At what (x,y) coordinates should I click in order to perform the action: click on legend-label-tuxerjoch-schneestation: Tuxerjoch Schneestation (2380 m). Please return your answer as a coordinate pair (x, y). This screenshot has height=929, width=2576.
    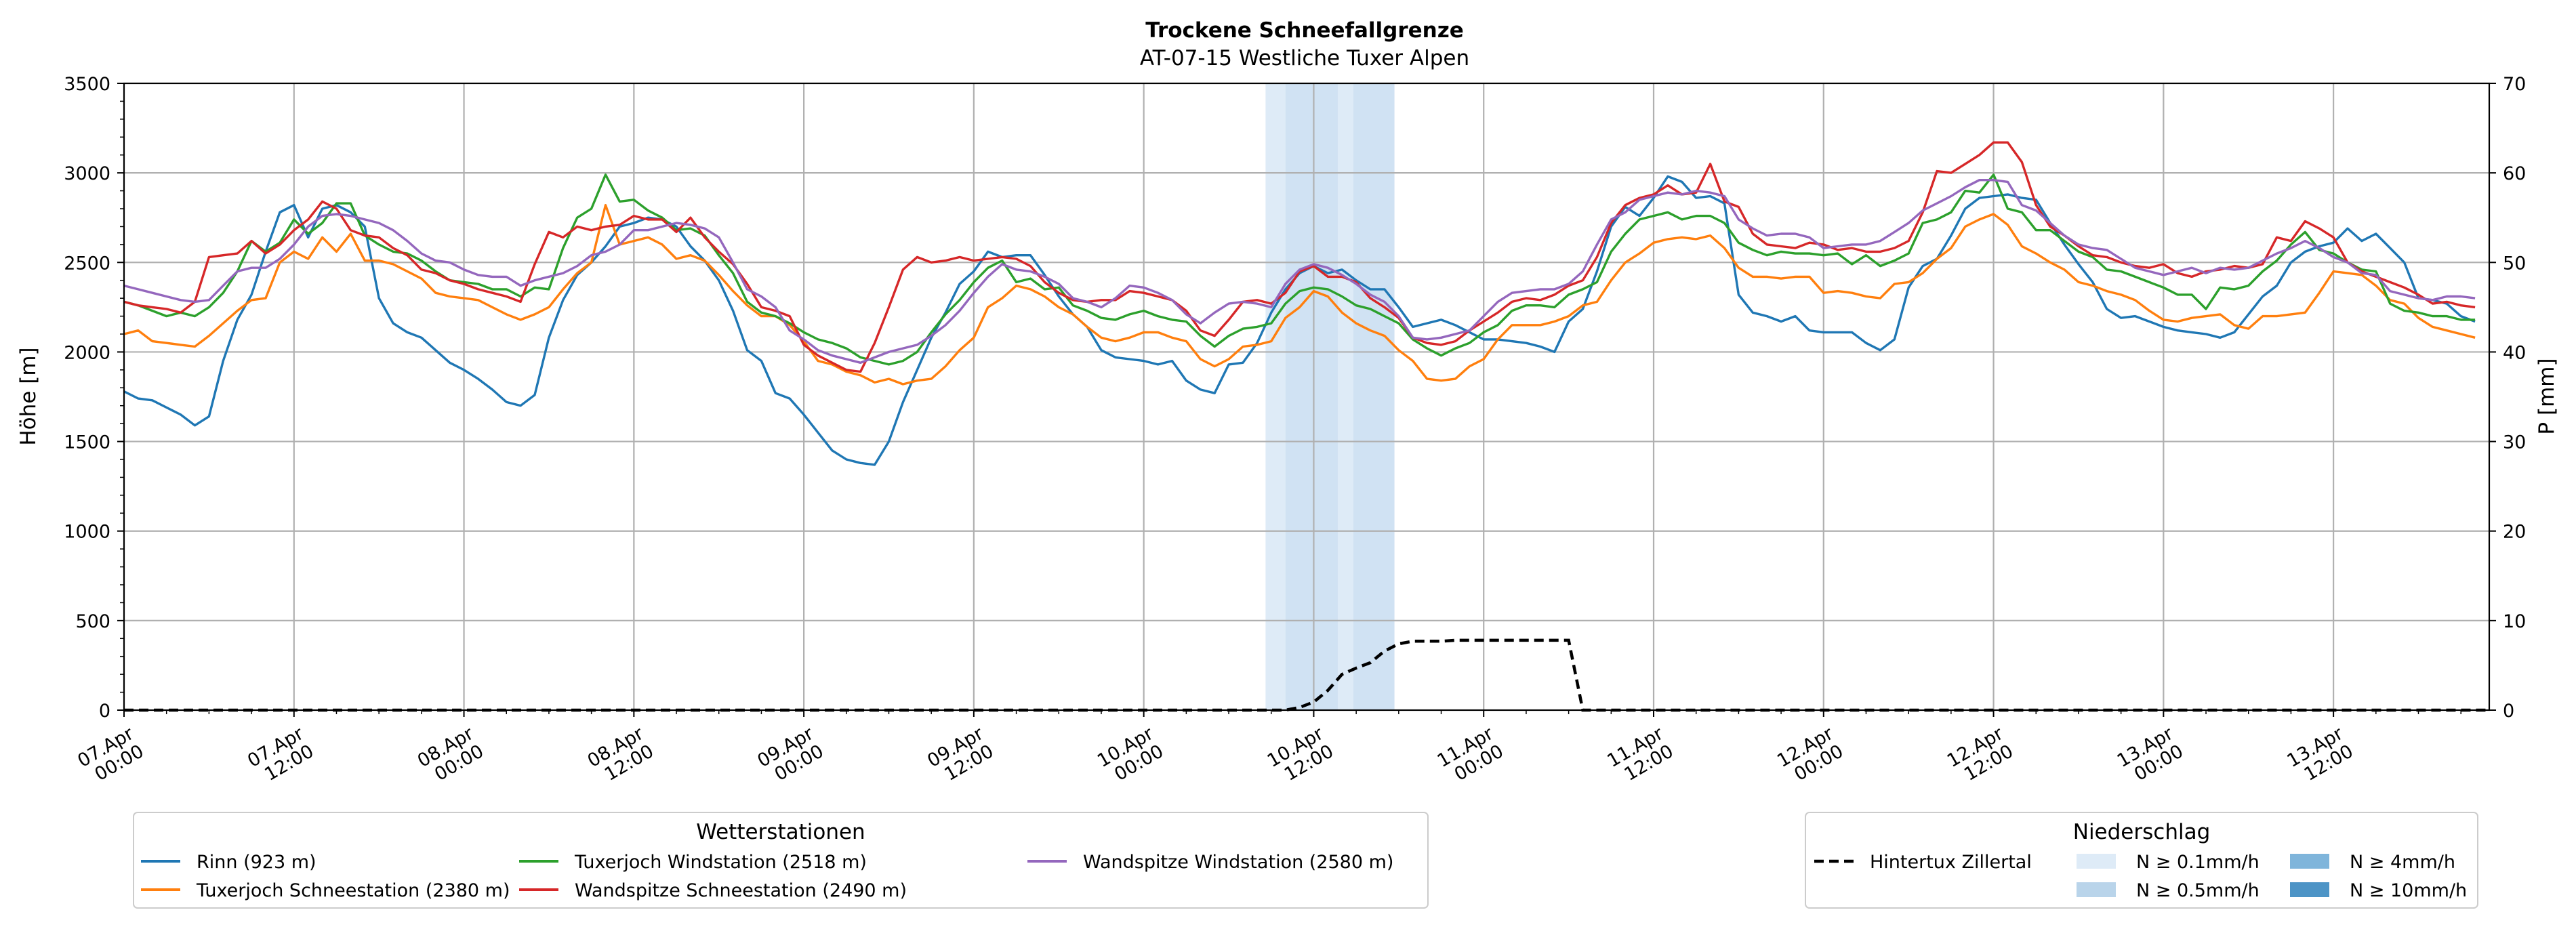
    Looking at the image, I should click on (353, 890).